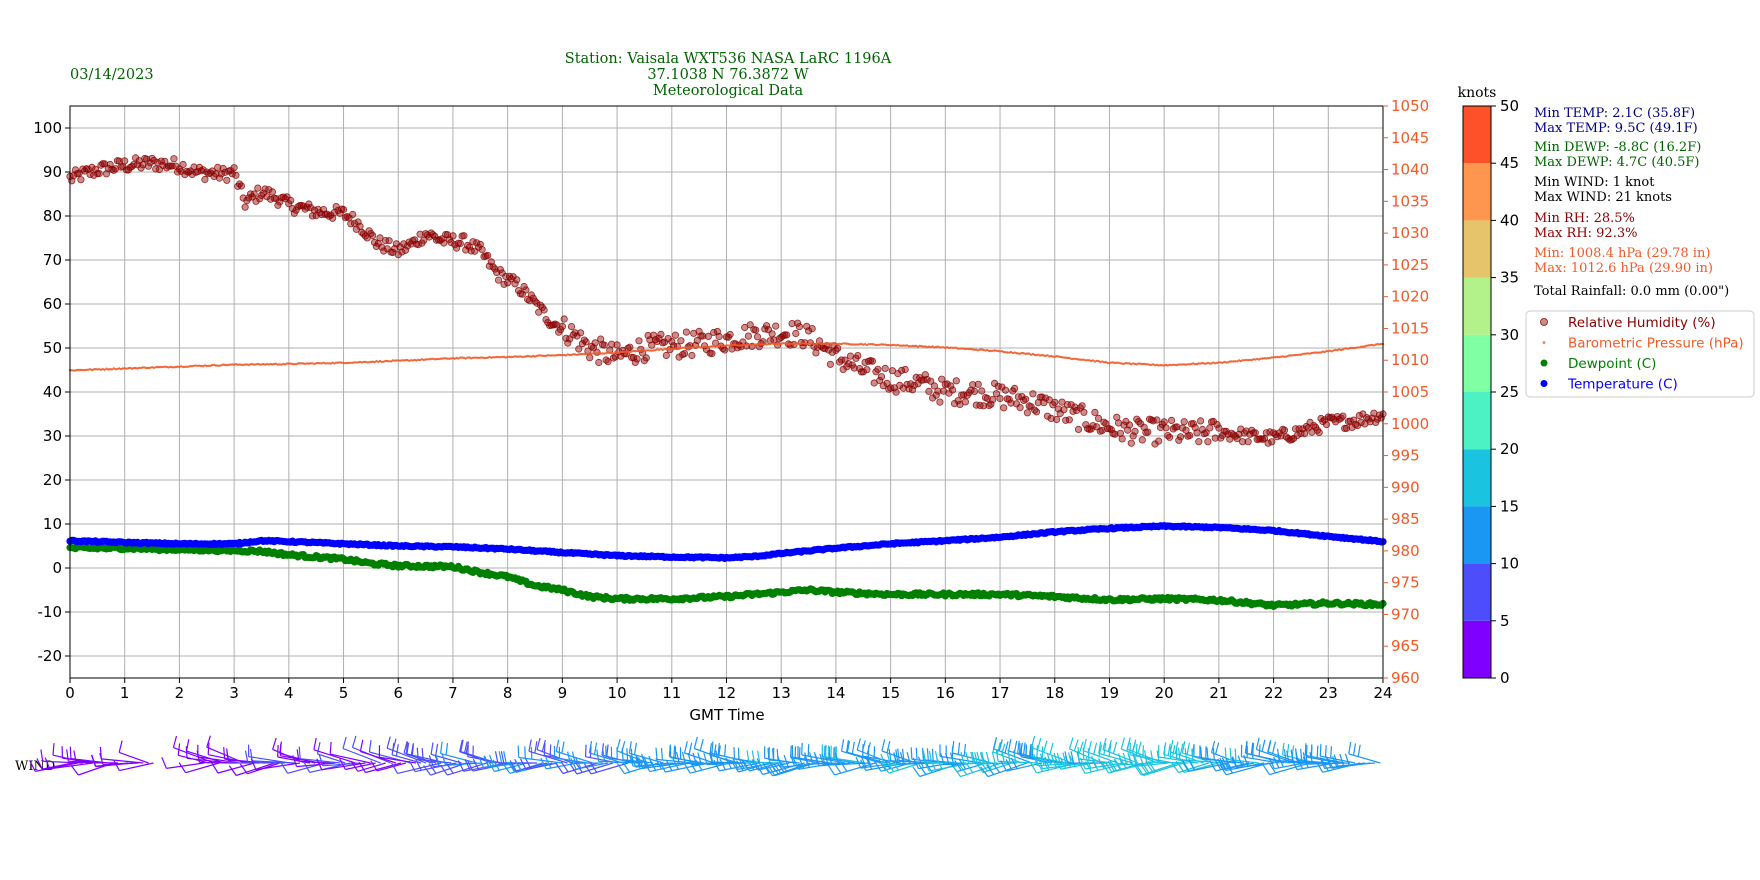 The image size is (1760, 880). I want to click on x-tick-label: 6, so click(398, 693).